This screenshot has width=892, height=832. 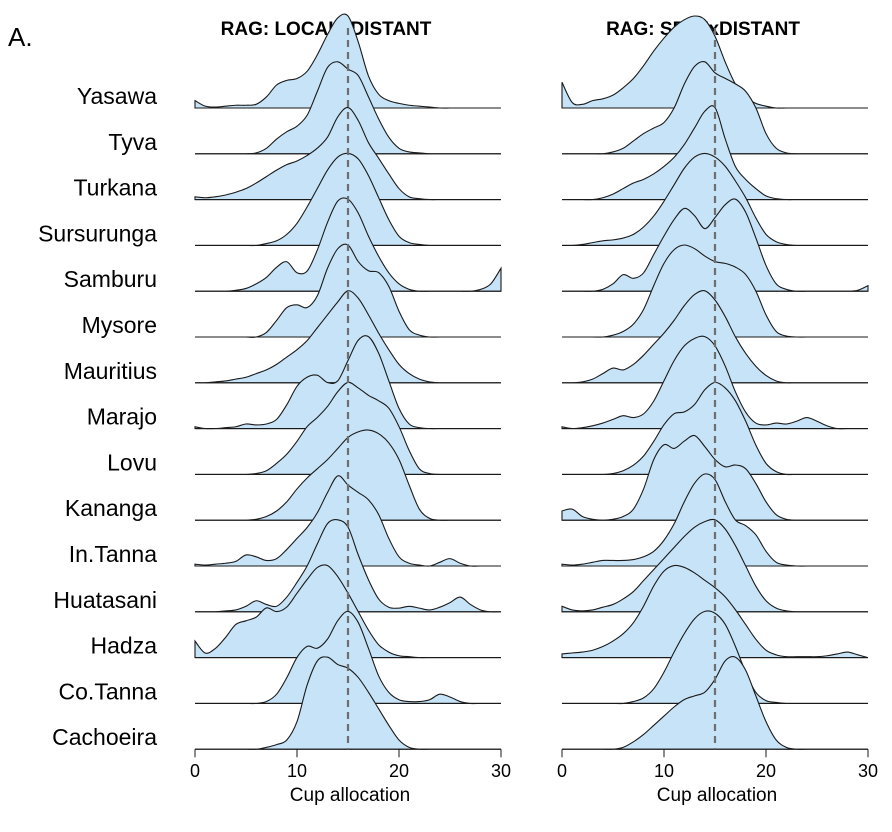 What do you see at coordinates (20, 37) in the screenshot?
I see `panel-label: A.` at bounding box center [20, 37].